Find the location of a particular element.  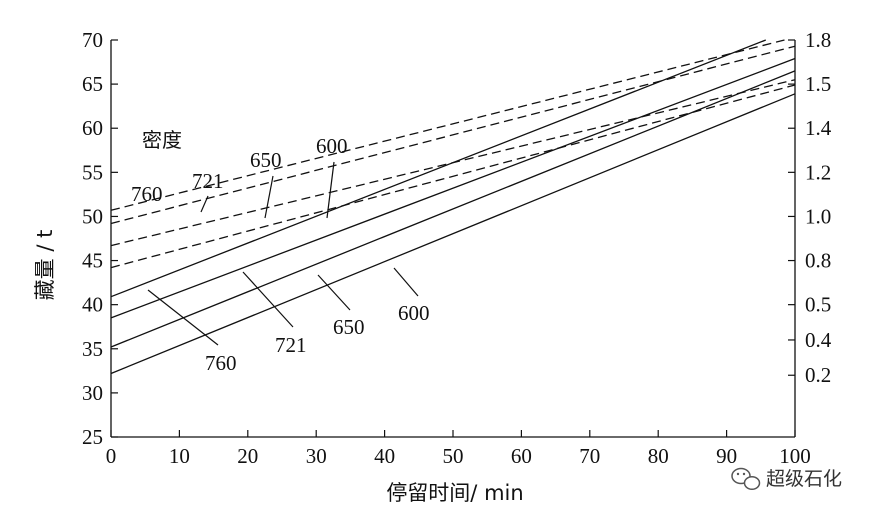

y-tick-label: 60 is located at coordinates (92, 128).